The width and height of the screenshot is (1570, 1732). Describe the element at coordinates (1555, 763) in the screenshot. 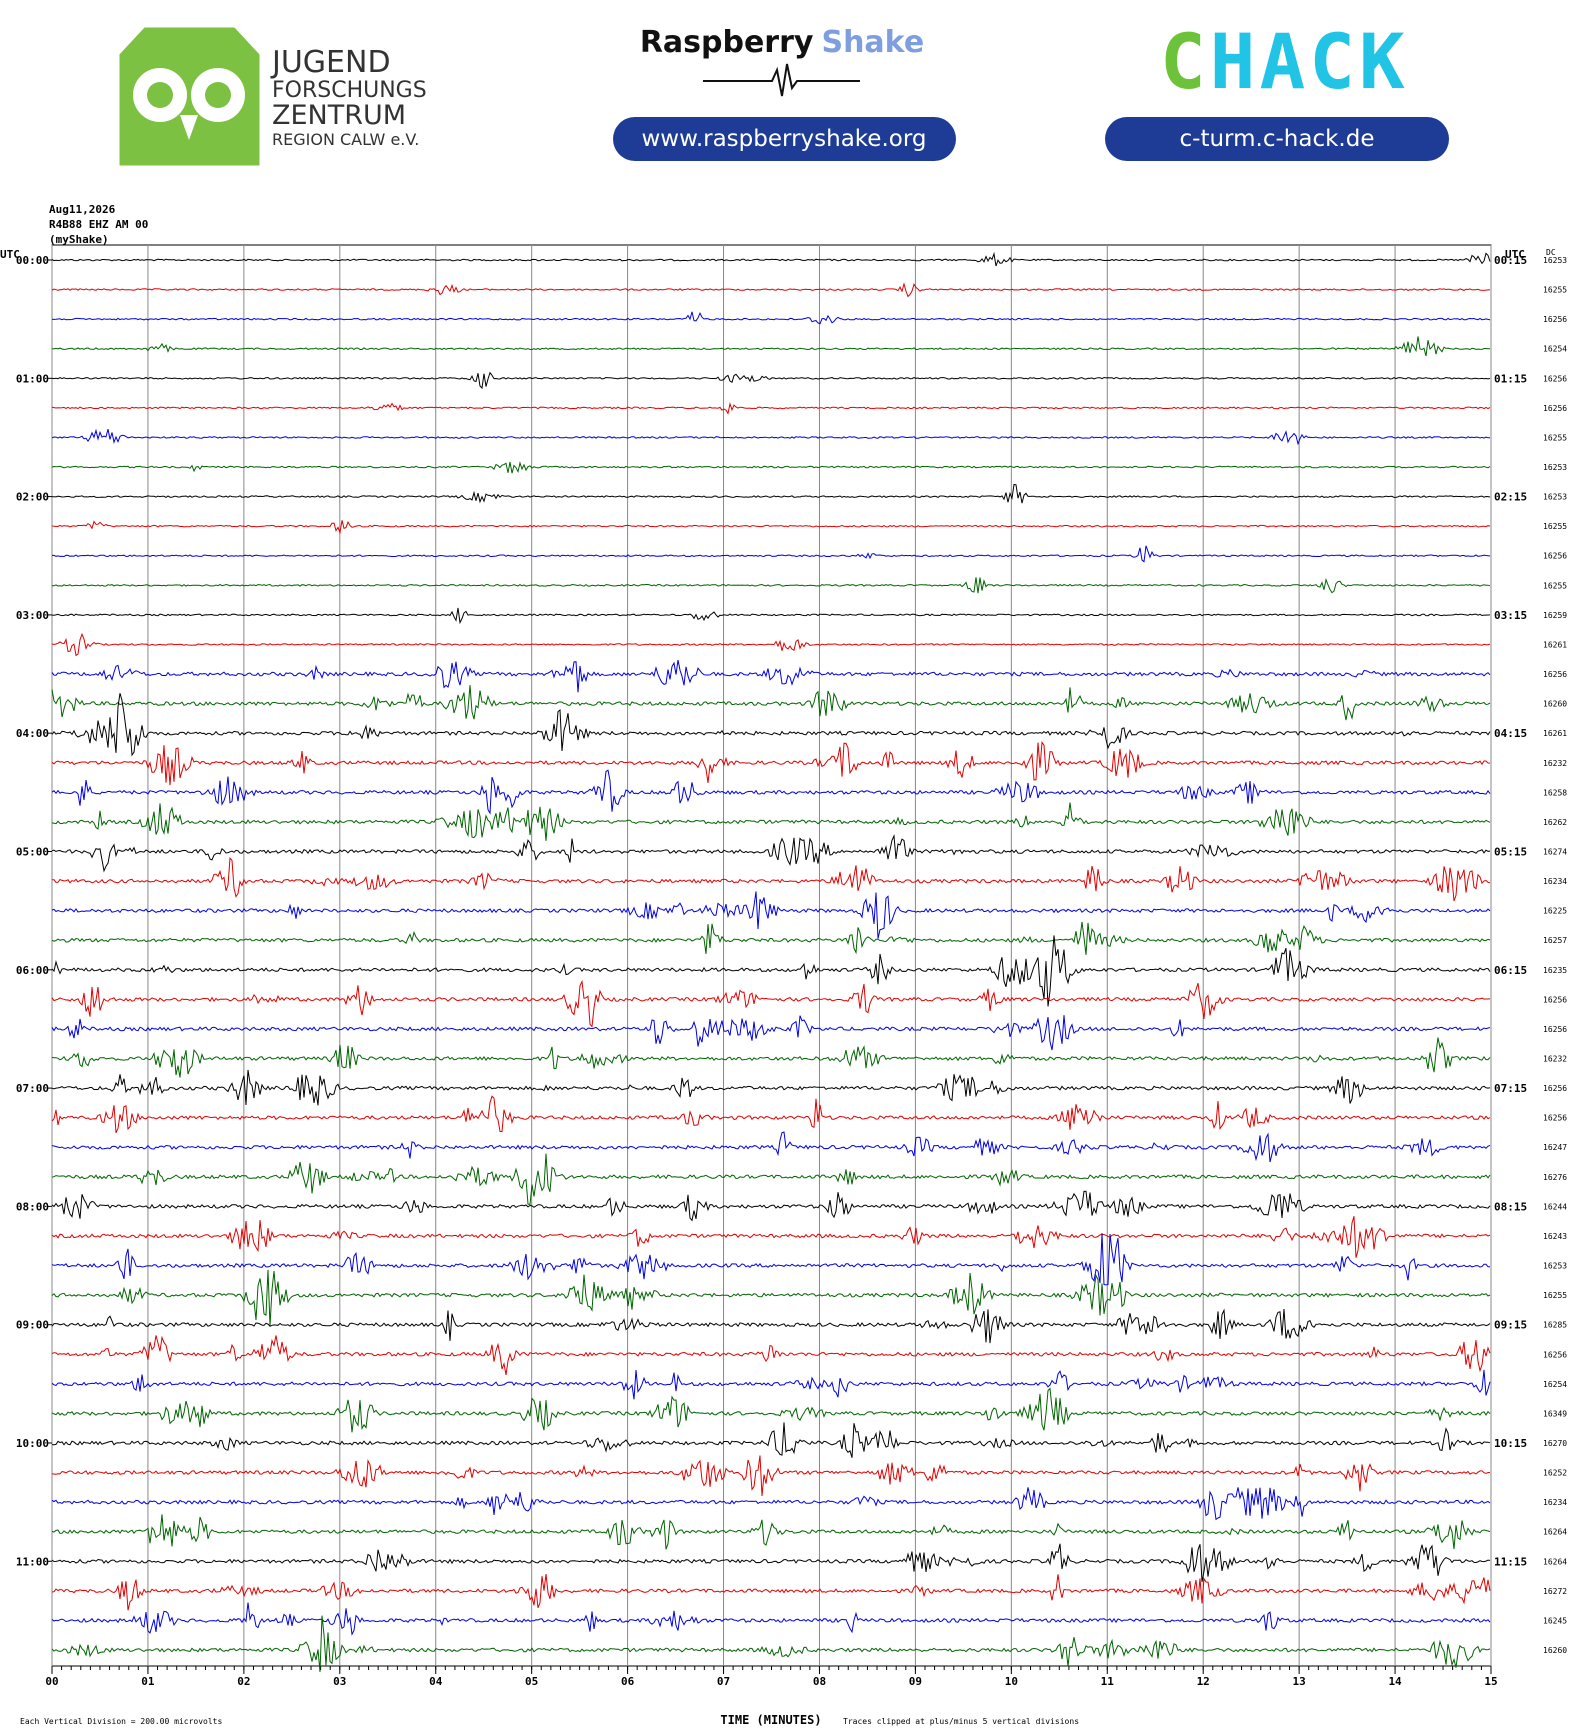

I see `dc-value: 16232` at that location.